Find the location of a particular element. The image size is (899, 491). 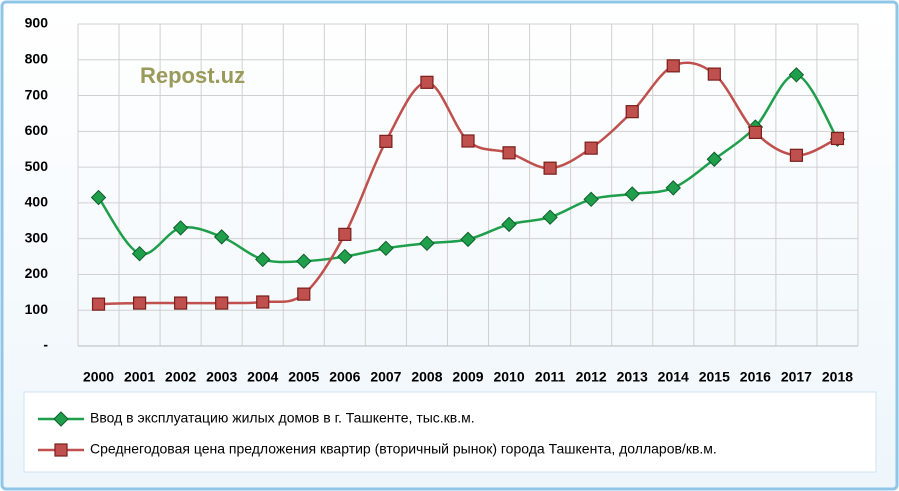

x-tick-label: 2012 is located at coordinates (591, 377).